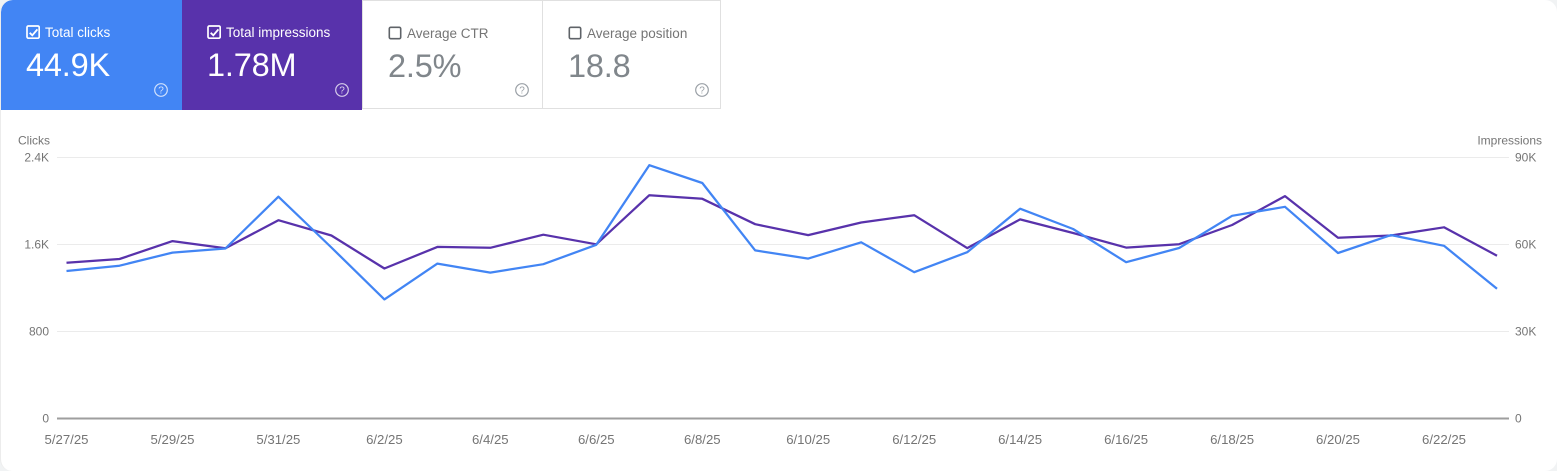 The width and height of the screenshot is (1557, 471). What do you see at coordinates (384, 439) in the screenshot?
I see `svg-text: 6/2/25` at bounding box center [384, 439].